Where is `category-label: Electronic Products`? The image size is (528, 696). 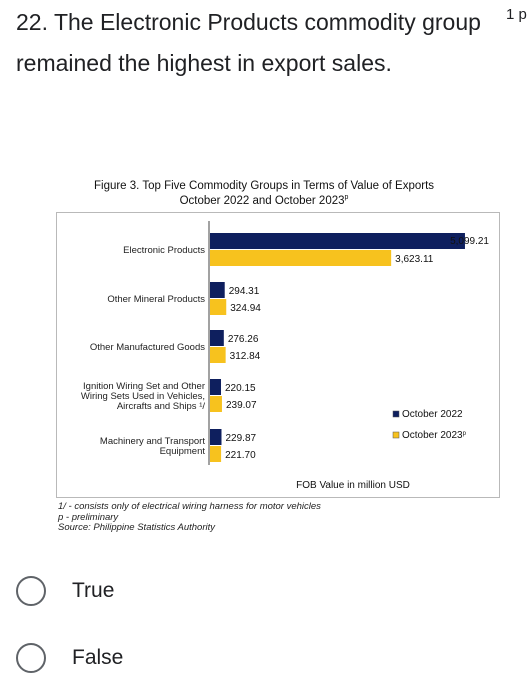 category-label: Electronic Products is located at coordinates (164, 250).